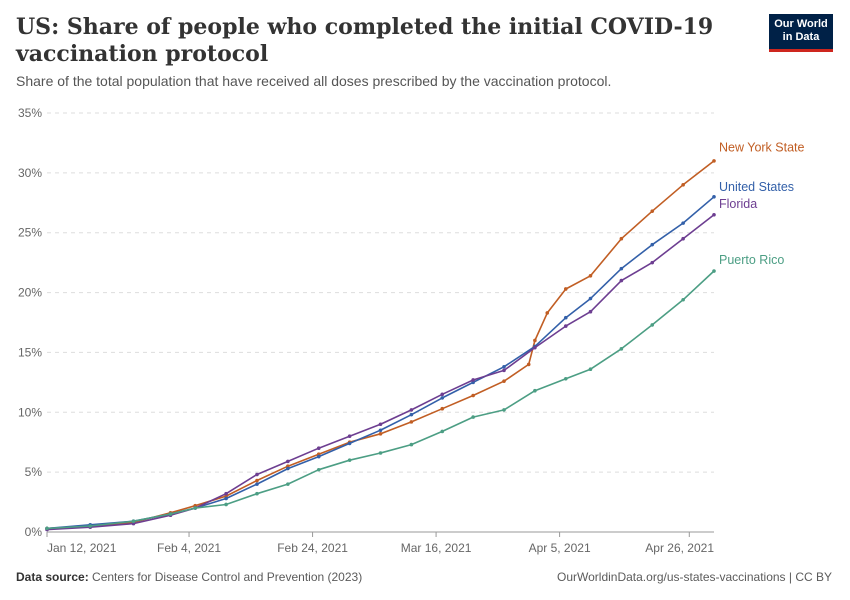 The height and width of the screenshot is (600, 850). What do you see at coordinates (34, 532) in the screenshot?
I see `y-tick-label: 0%` at bounding box center [34, 532].